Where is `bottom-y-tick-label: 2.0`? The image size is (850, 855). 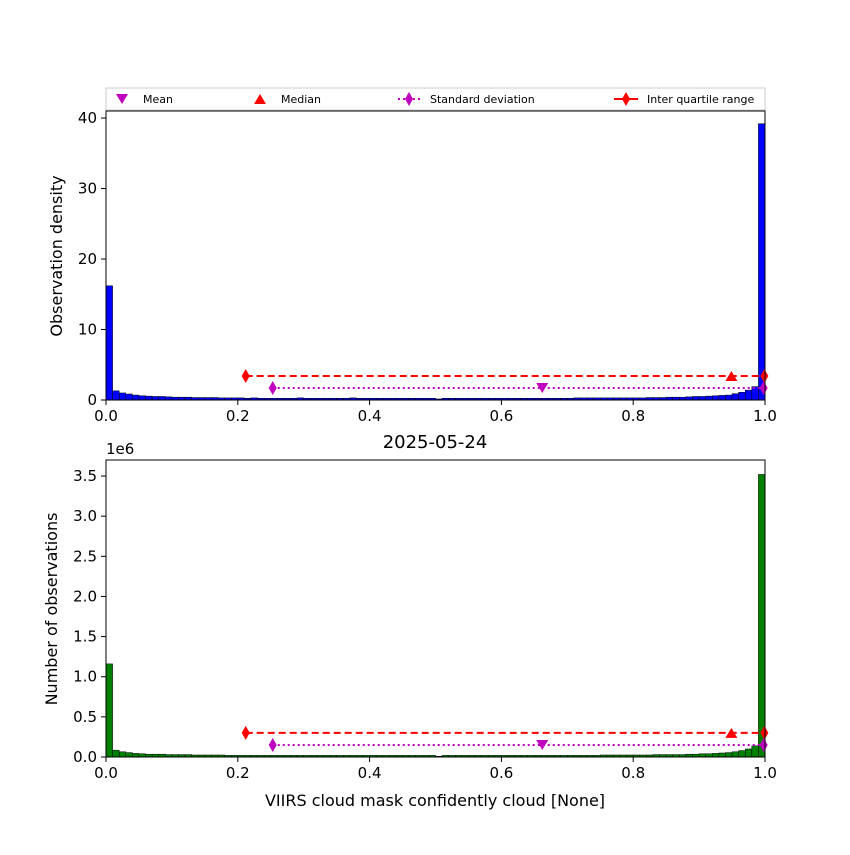
bottom-y-tick-label: 2.0 is located at coordinates (85, 596).